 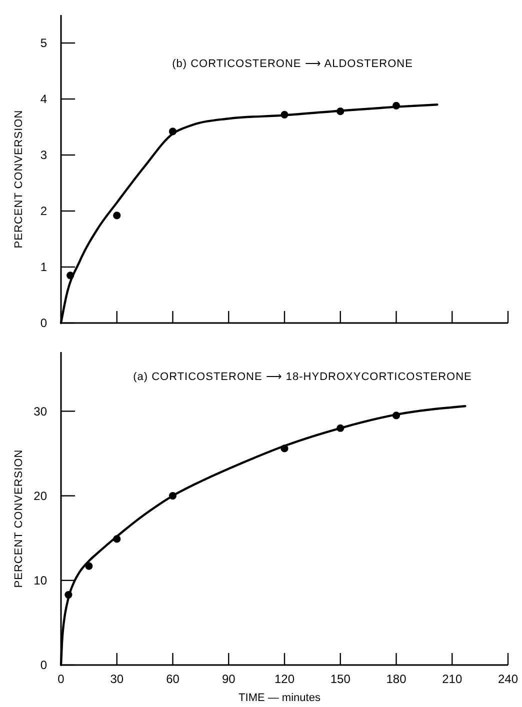 I want to click on x-tick-label: 210, so click(x=452, y=679).